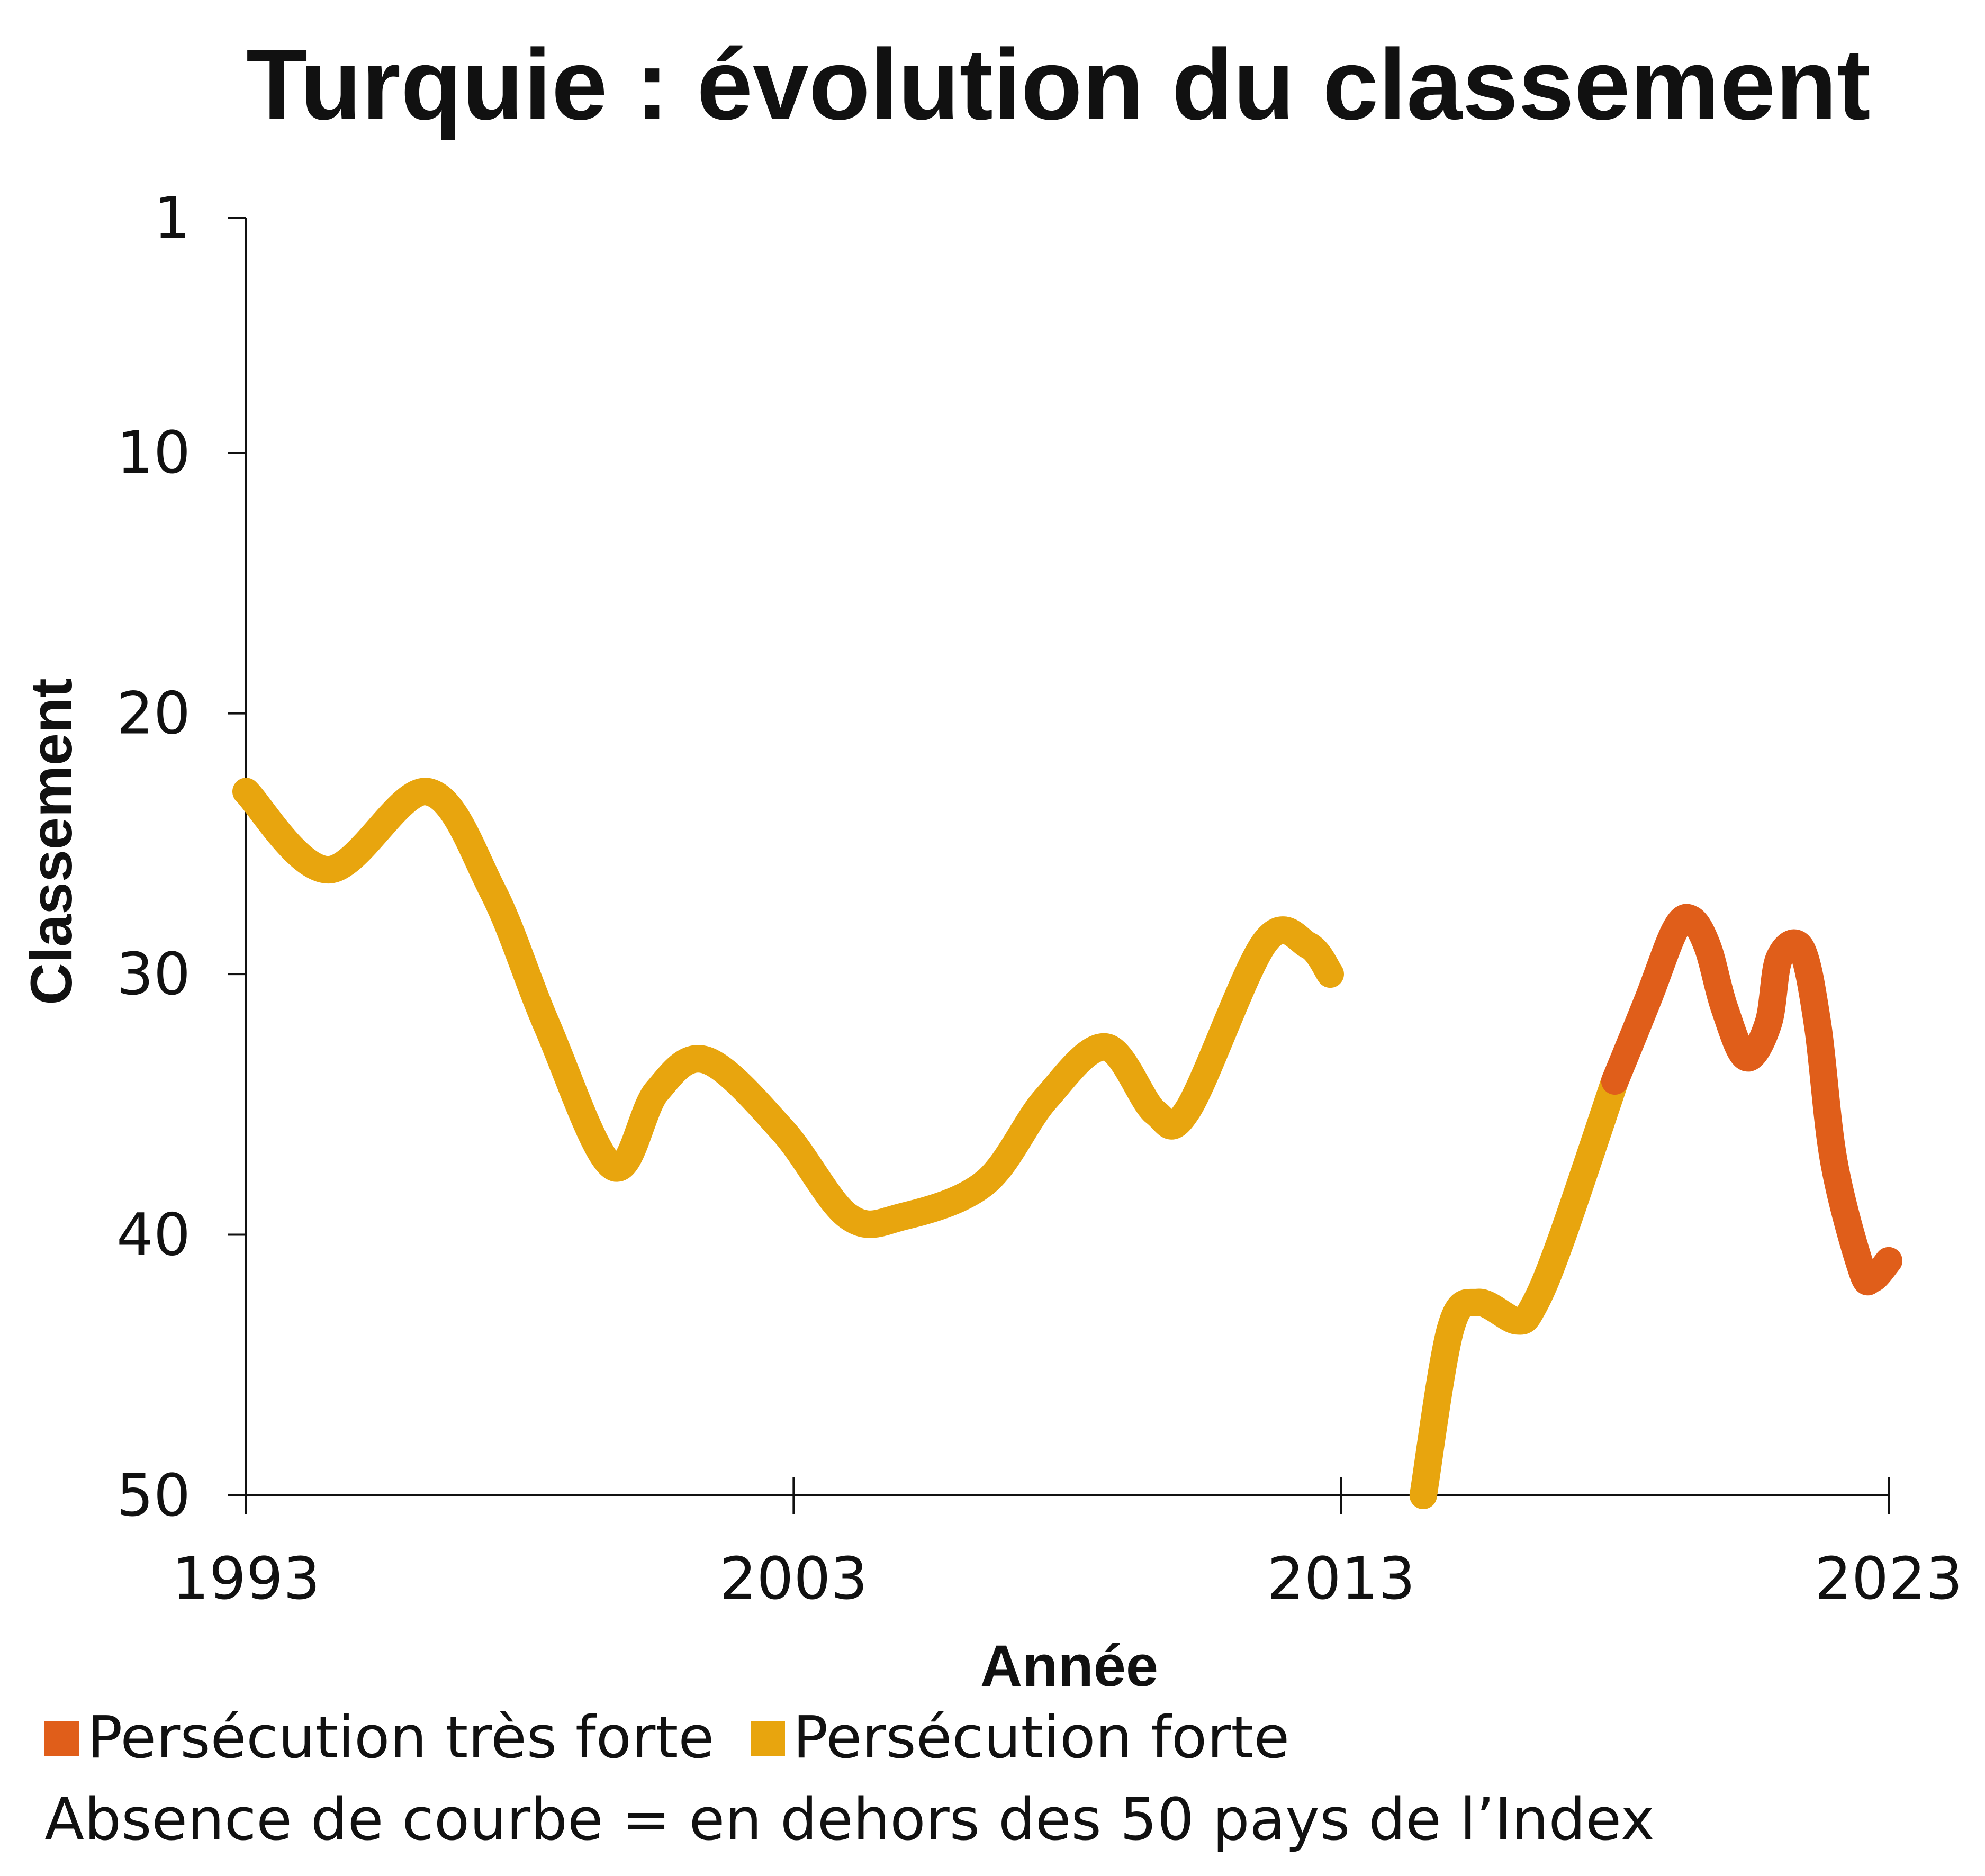 This screenshot has width=1985, height=1876. I want to click on x-ticks: 1993 2003 2013 2023, so click(1067, 1544).